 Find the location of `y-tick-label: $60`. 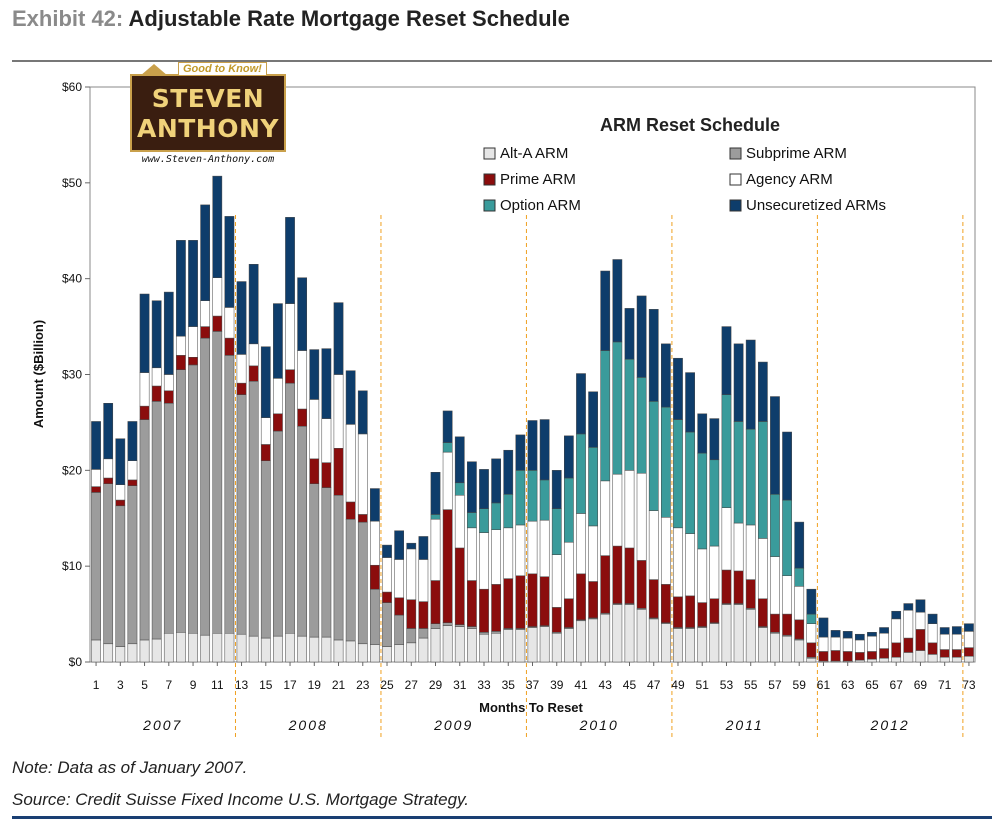

y-tick-label: $60 is located at coordinates (72, 87).